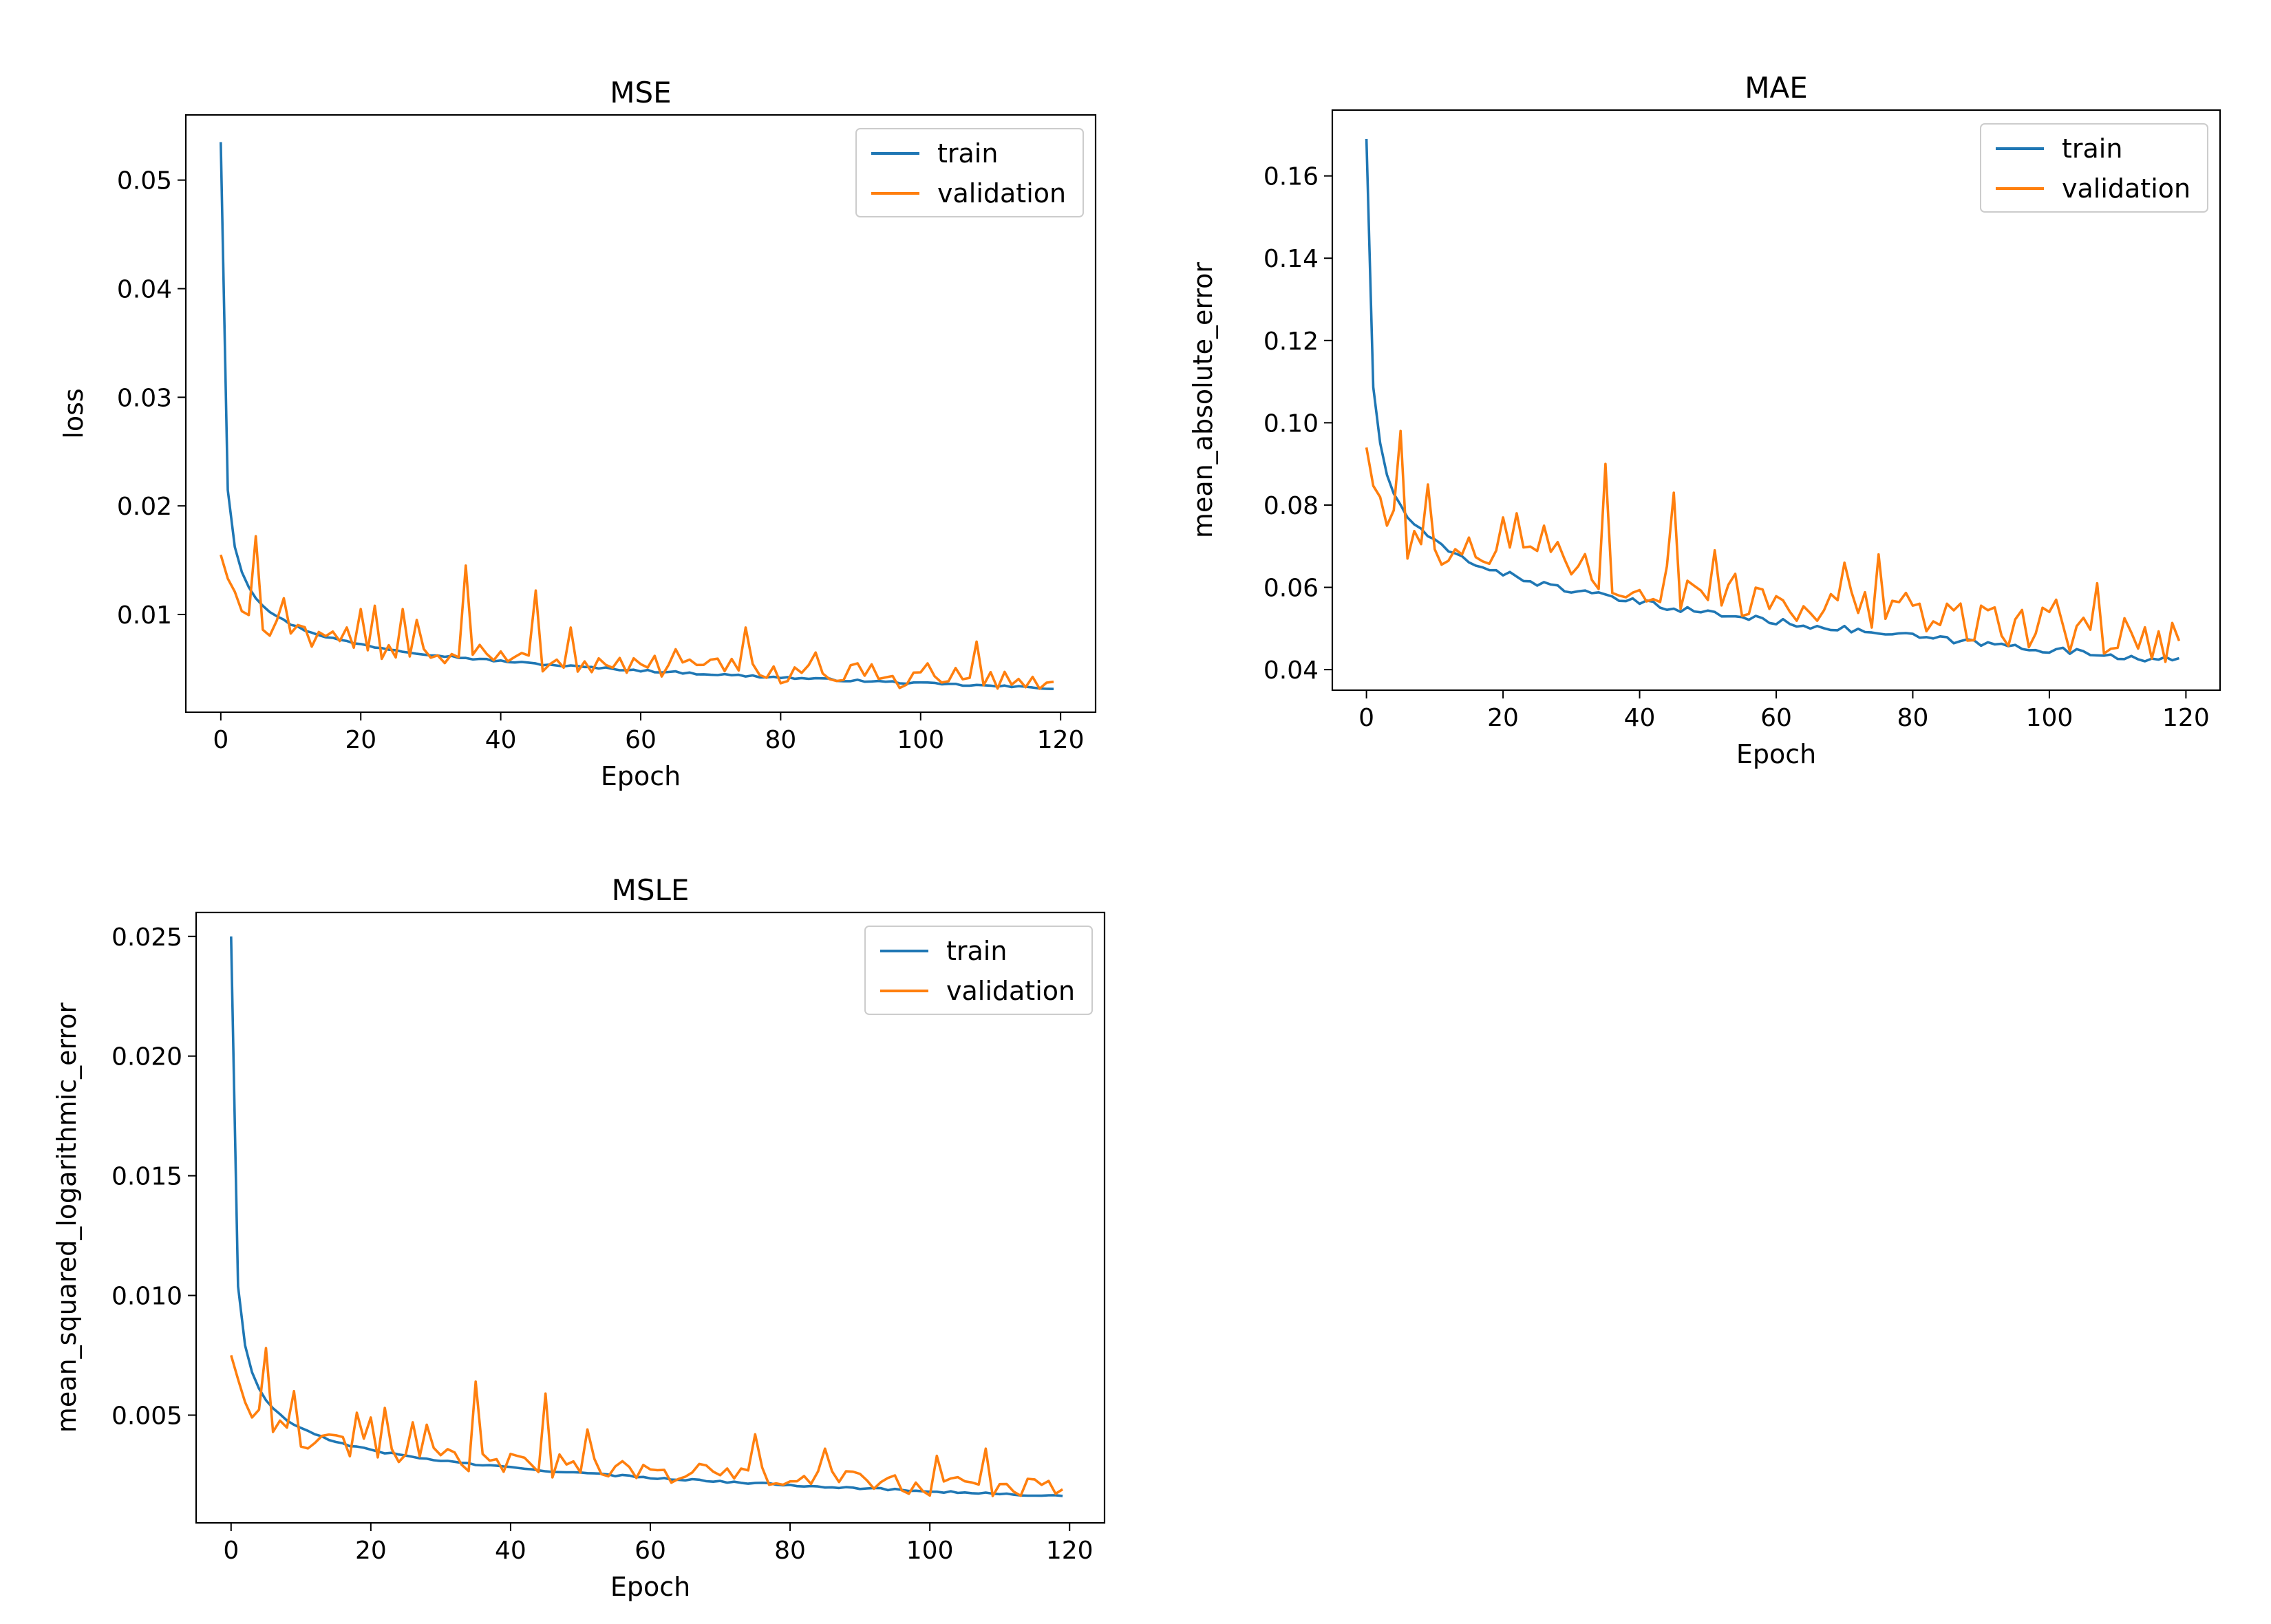 The image size is (2271, 1624). I want to click on y-tick-label: 0.05, so click(144, 181).